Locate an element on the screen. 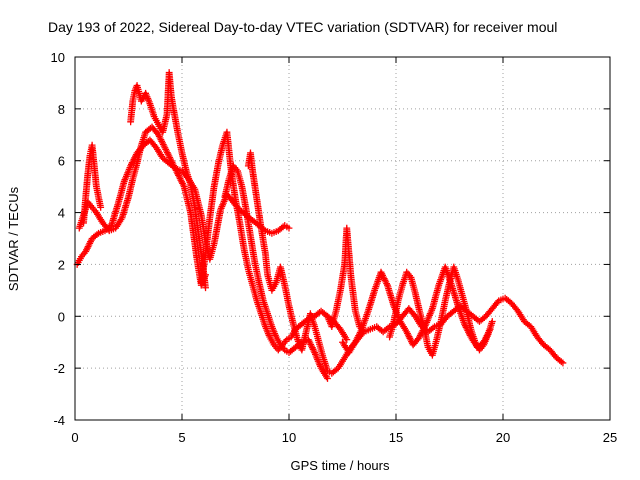  x-axis-label: GPS time / hours is located at coordinates (340, 465).